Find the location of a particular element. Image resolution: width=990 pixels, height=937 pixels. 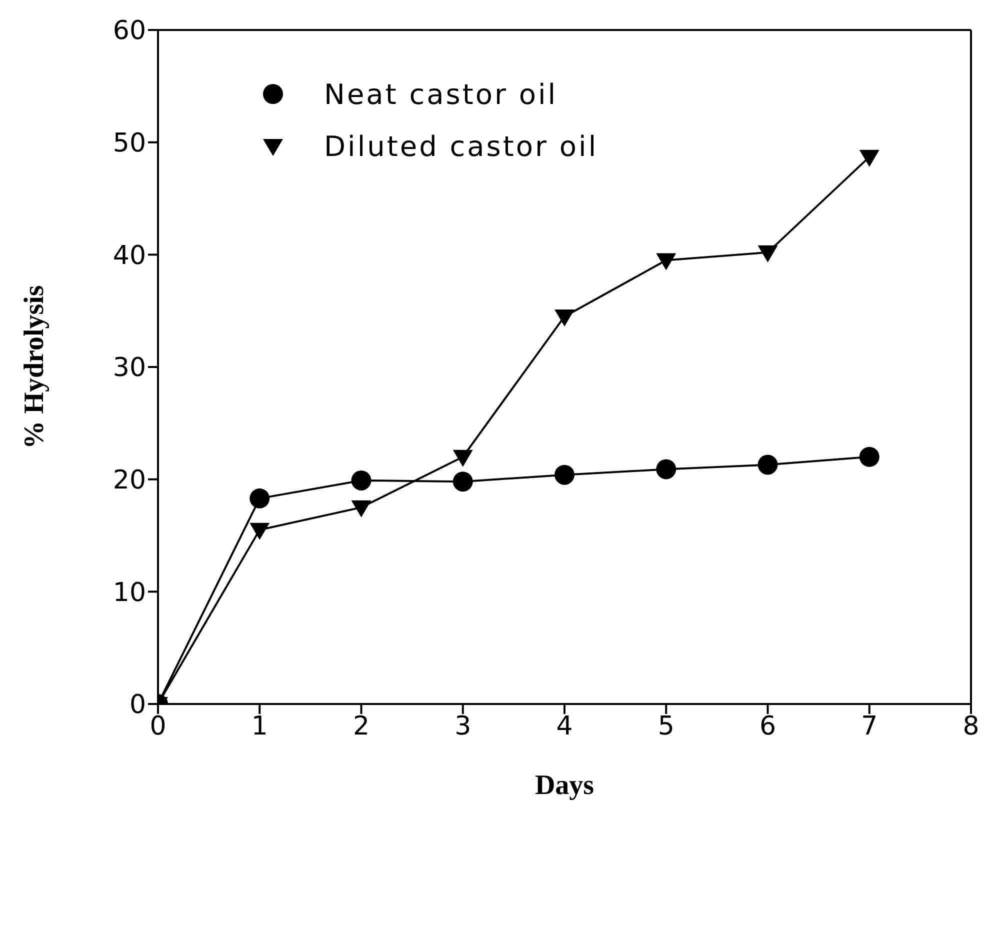

x-tick-label: 6 is located at coordinates (767, 726).